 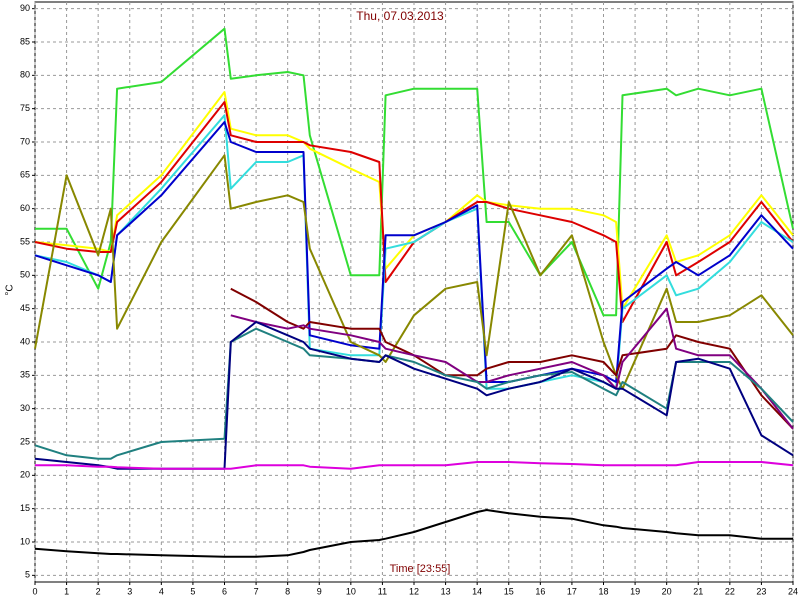 What do you see at coordinates (667, 591) in the screenshot?
I see `x-tick-label: 20` at bounding box center [667, 591].